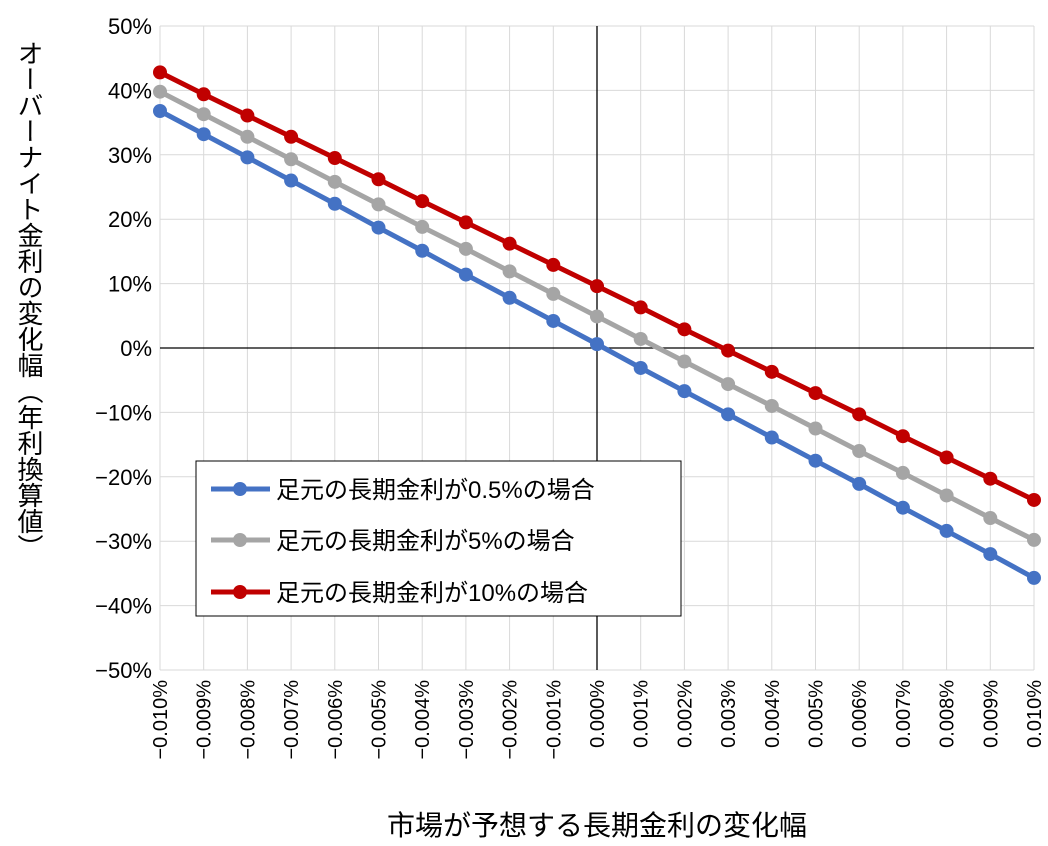  I want to click on y-tick-label: −40%, so click(123, 606).